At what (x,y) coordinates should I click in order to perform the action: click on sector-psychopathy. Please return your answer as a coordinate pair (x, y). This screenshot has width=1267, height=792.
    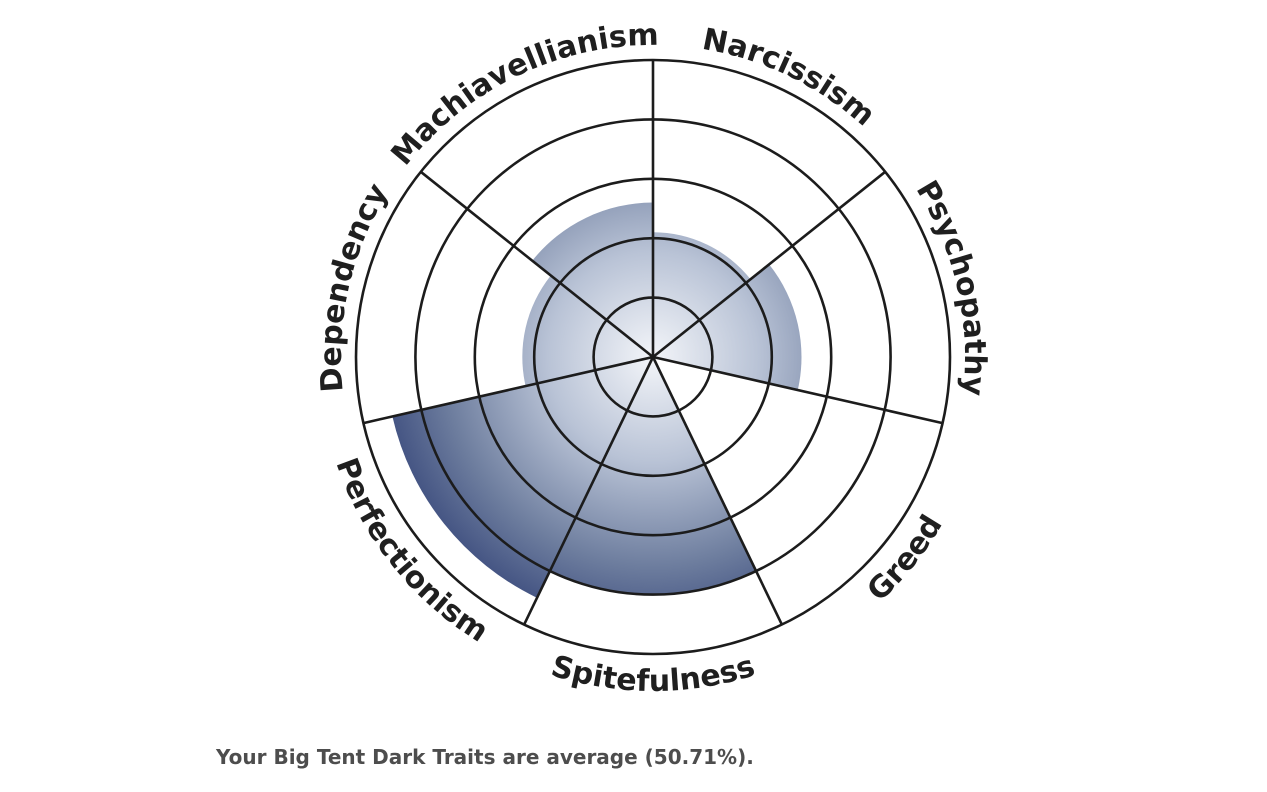
    Looking at the image, I should click on (727, 327).